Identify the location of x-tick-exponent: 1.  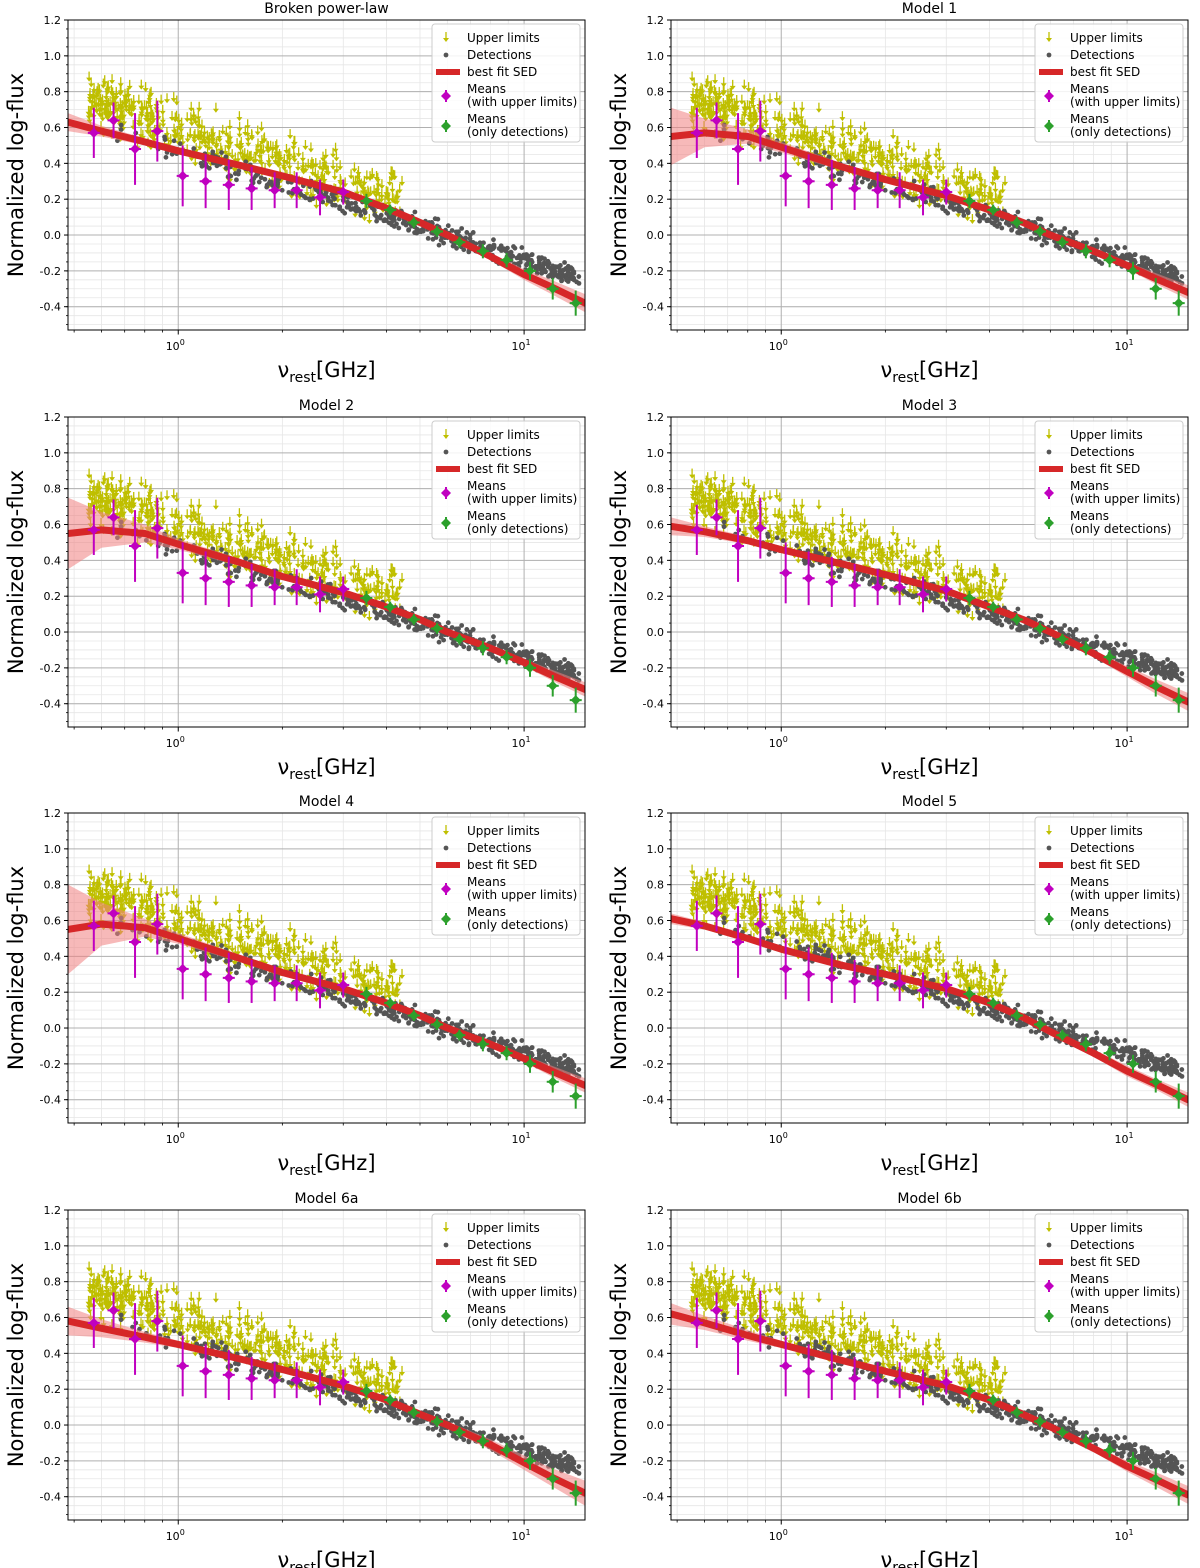
(528, 342).